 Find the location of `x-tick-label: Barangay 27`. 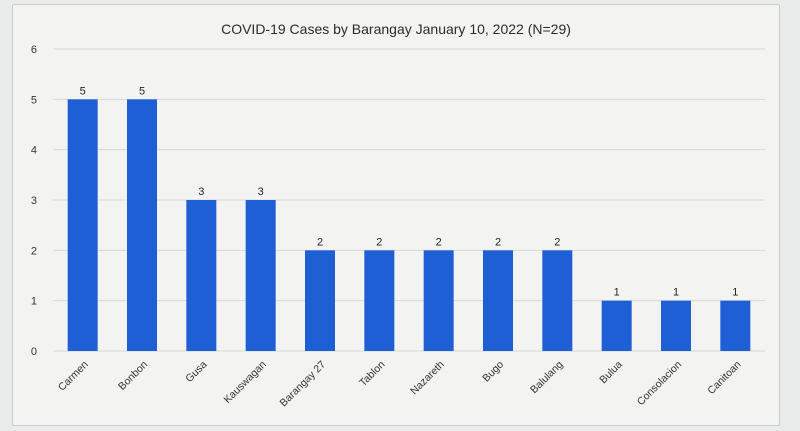

x-tick-label: Barangay 27 is located at coordinates (303, 384).